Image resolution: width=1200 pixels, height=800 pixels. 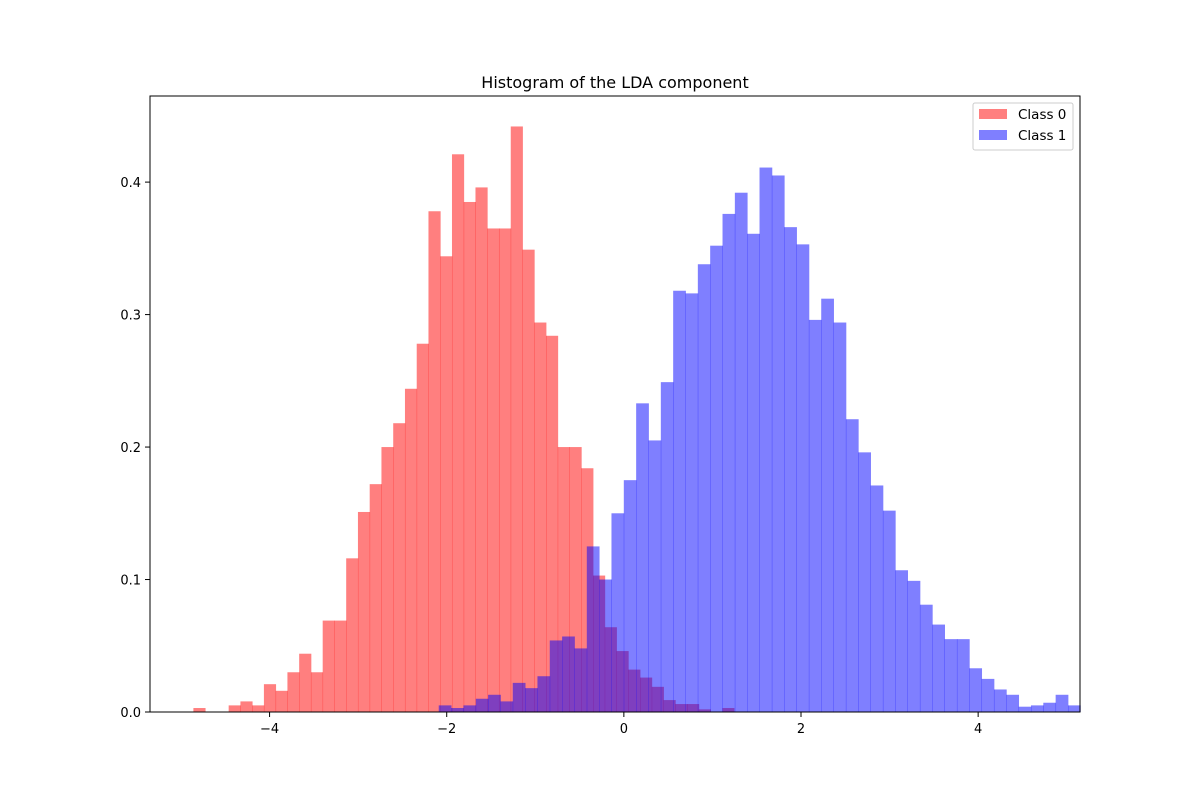 I want to click on y-tick-label: 0.1, so click(x=130, y=581).